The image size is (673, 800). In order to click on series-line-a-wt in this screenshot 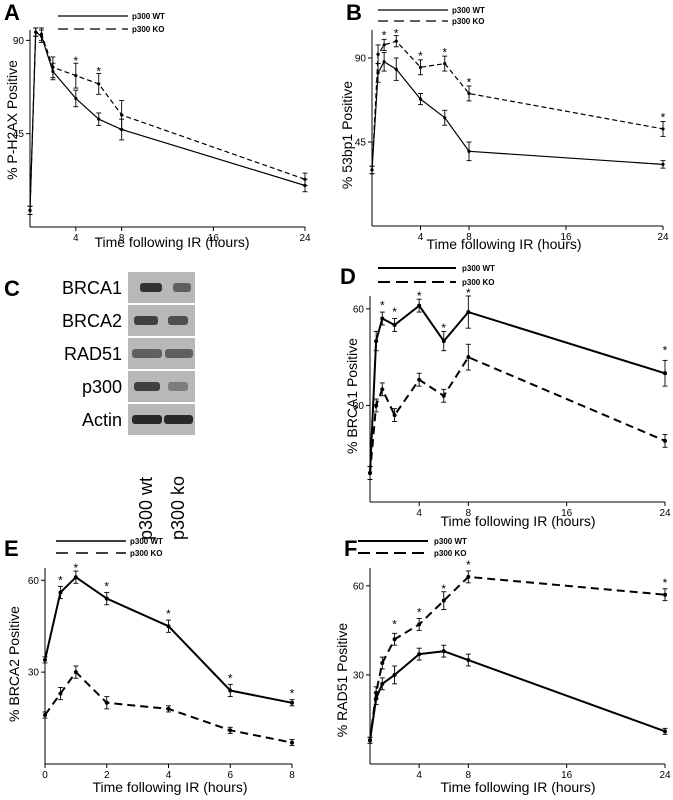, I will do `click(167, 121)`.